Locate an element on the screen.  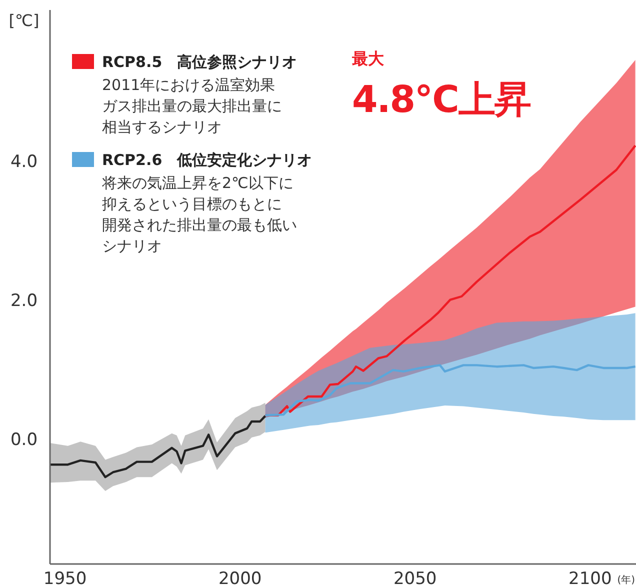
annotation: シナリオ is located at coordinates (132, 246).